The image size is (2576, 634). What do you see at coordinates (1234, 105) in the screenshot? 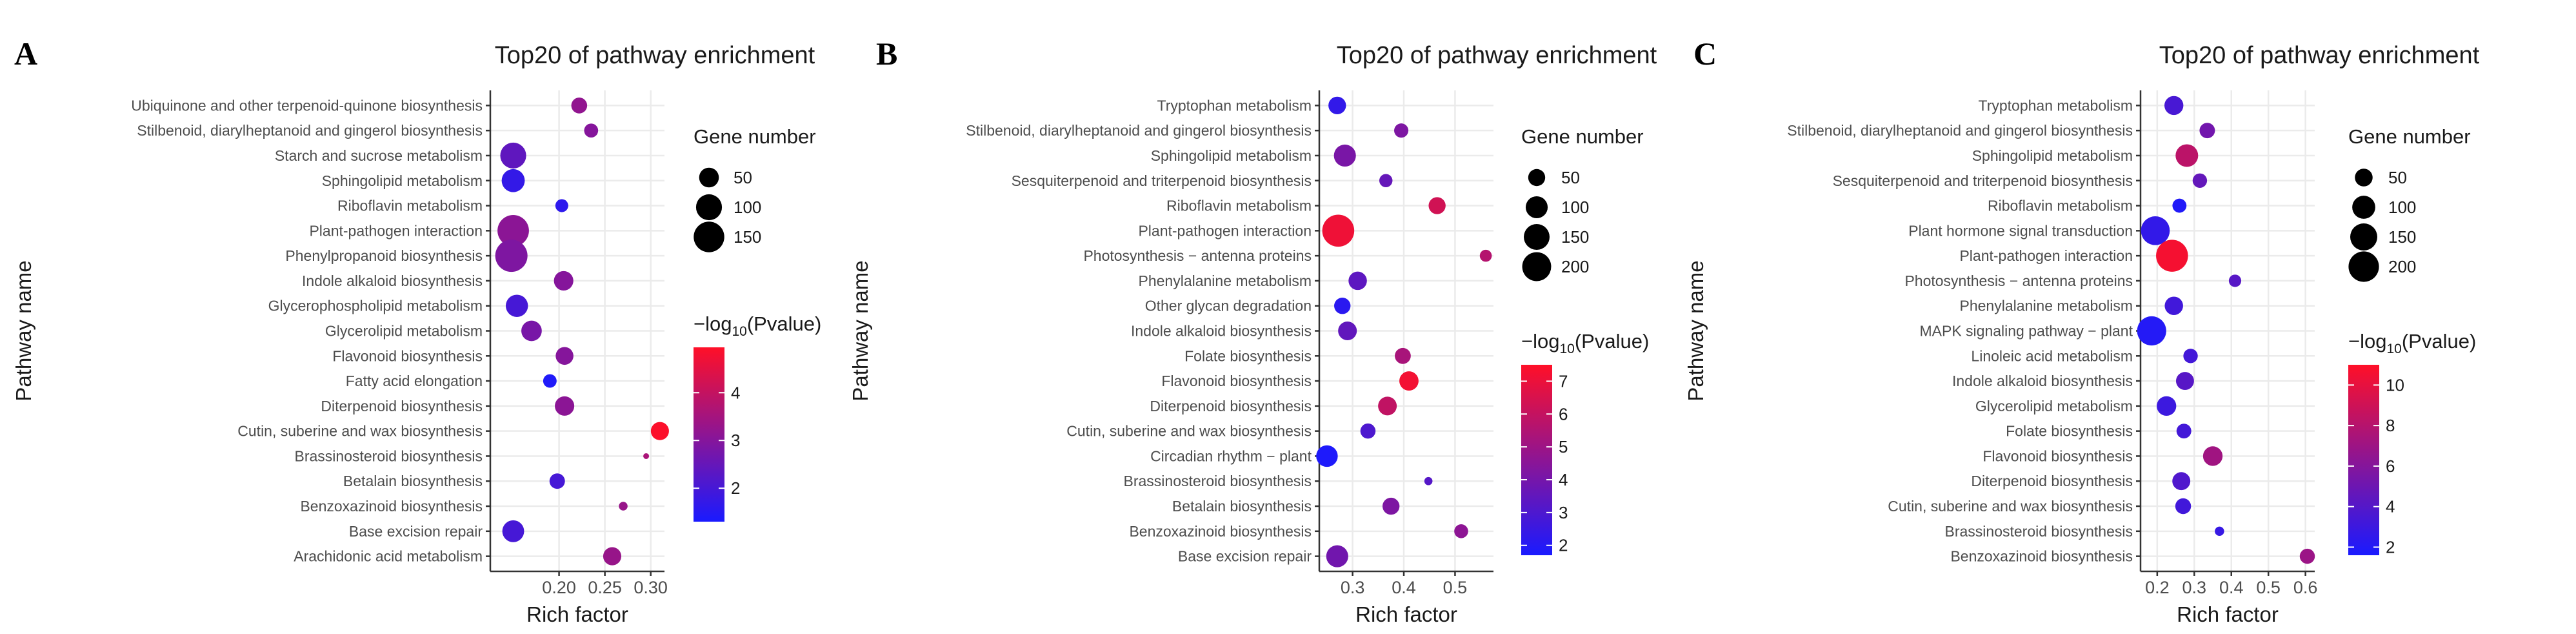
I see `y-tick-label: Tryptophan metabolism` at bounding box center [1234, 105].